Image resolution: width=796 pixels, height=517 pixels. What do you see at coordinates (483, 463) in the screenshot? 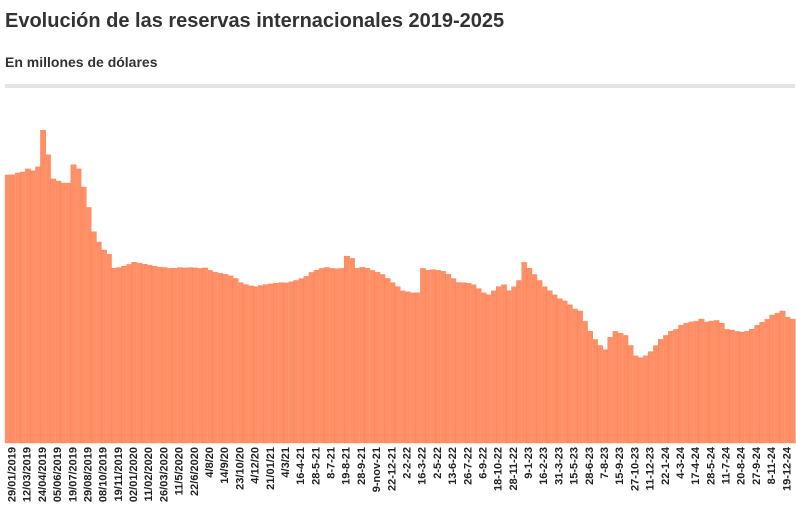
I see `x-tick-label: 6-9-22` at bounding box center [483, 463].